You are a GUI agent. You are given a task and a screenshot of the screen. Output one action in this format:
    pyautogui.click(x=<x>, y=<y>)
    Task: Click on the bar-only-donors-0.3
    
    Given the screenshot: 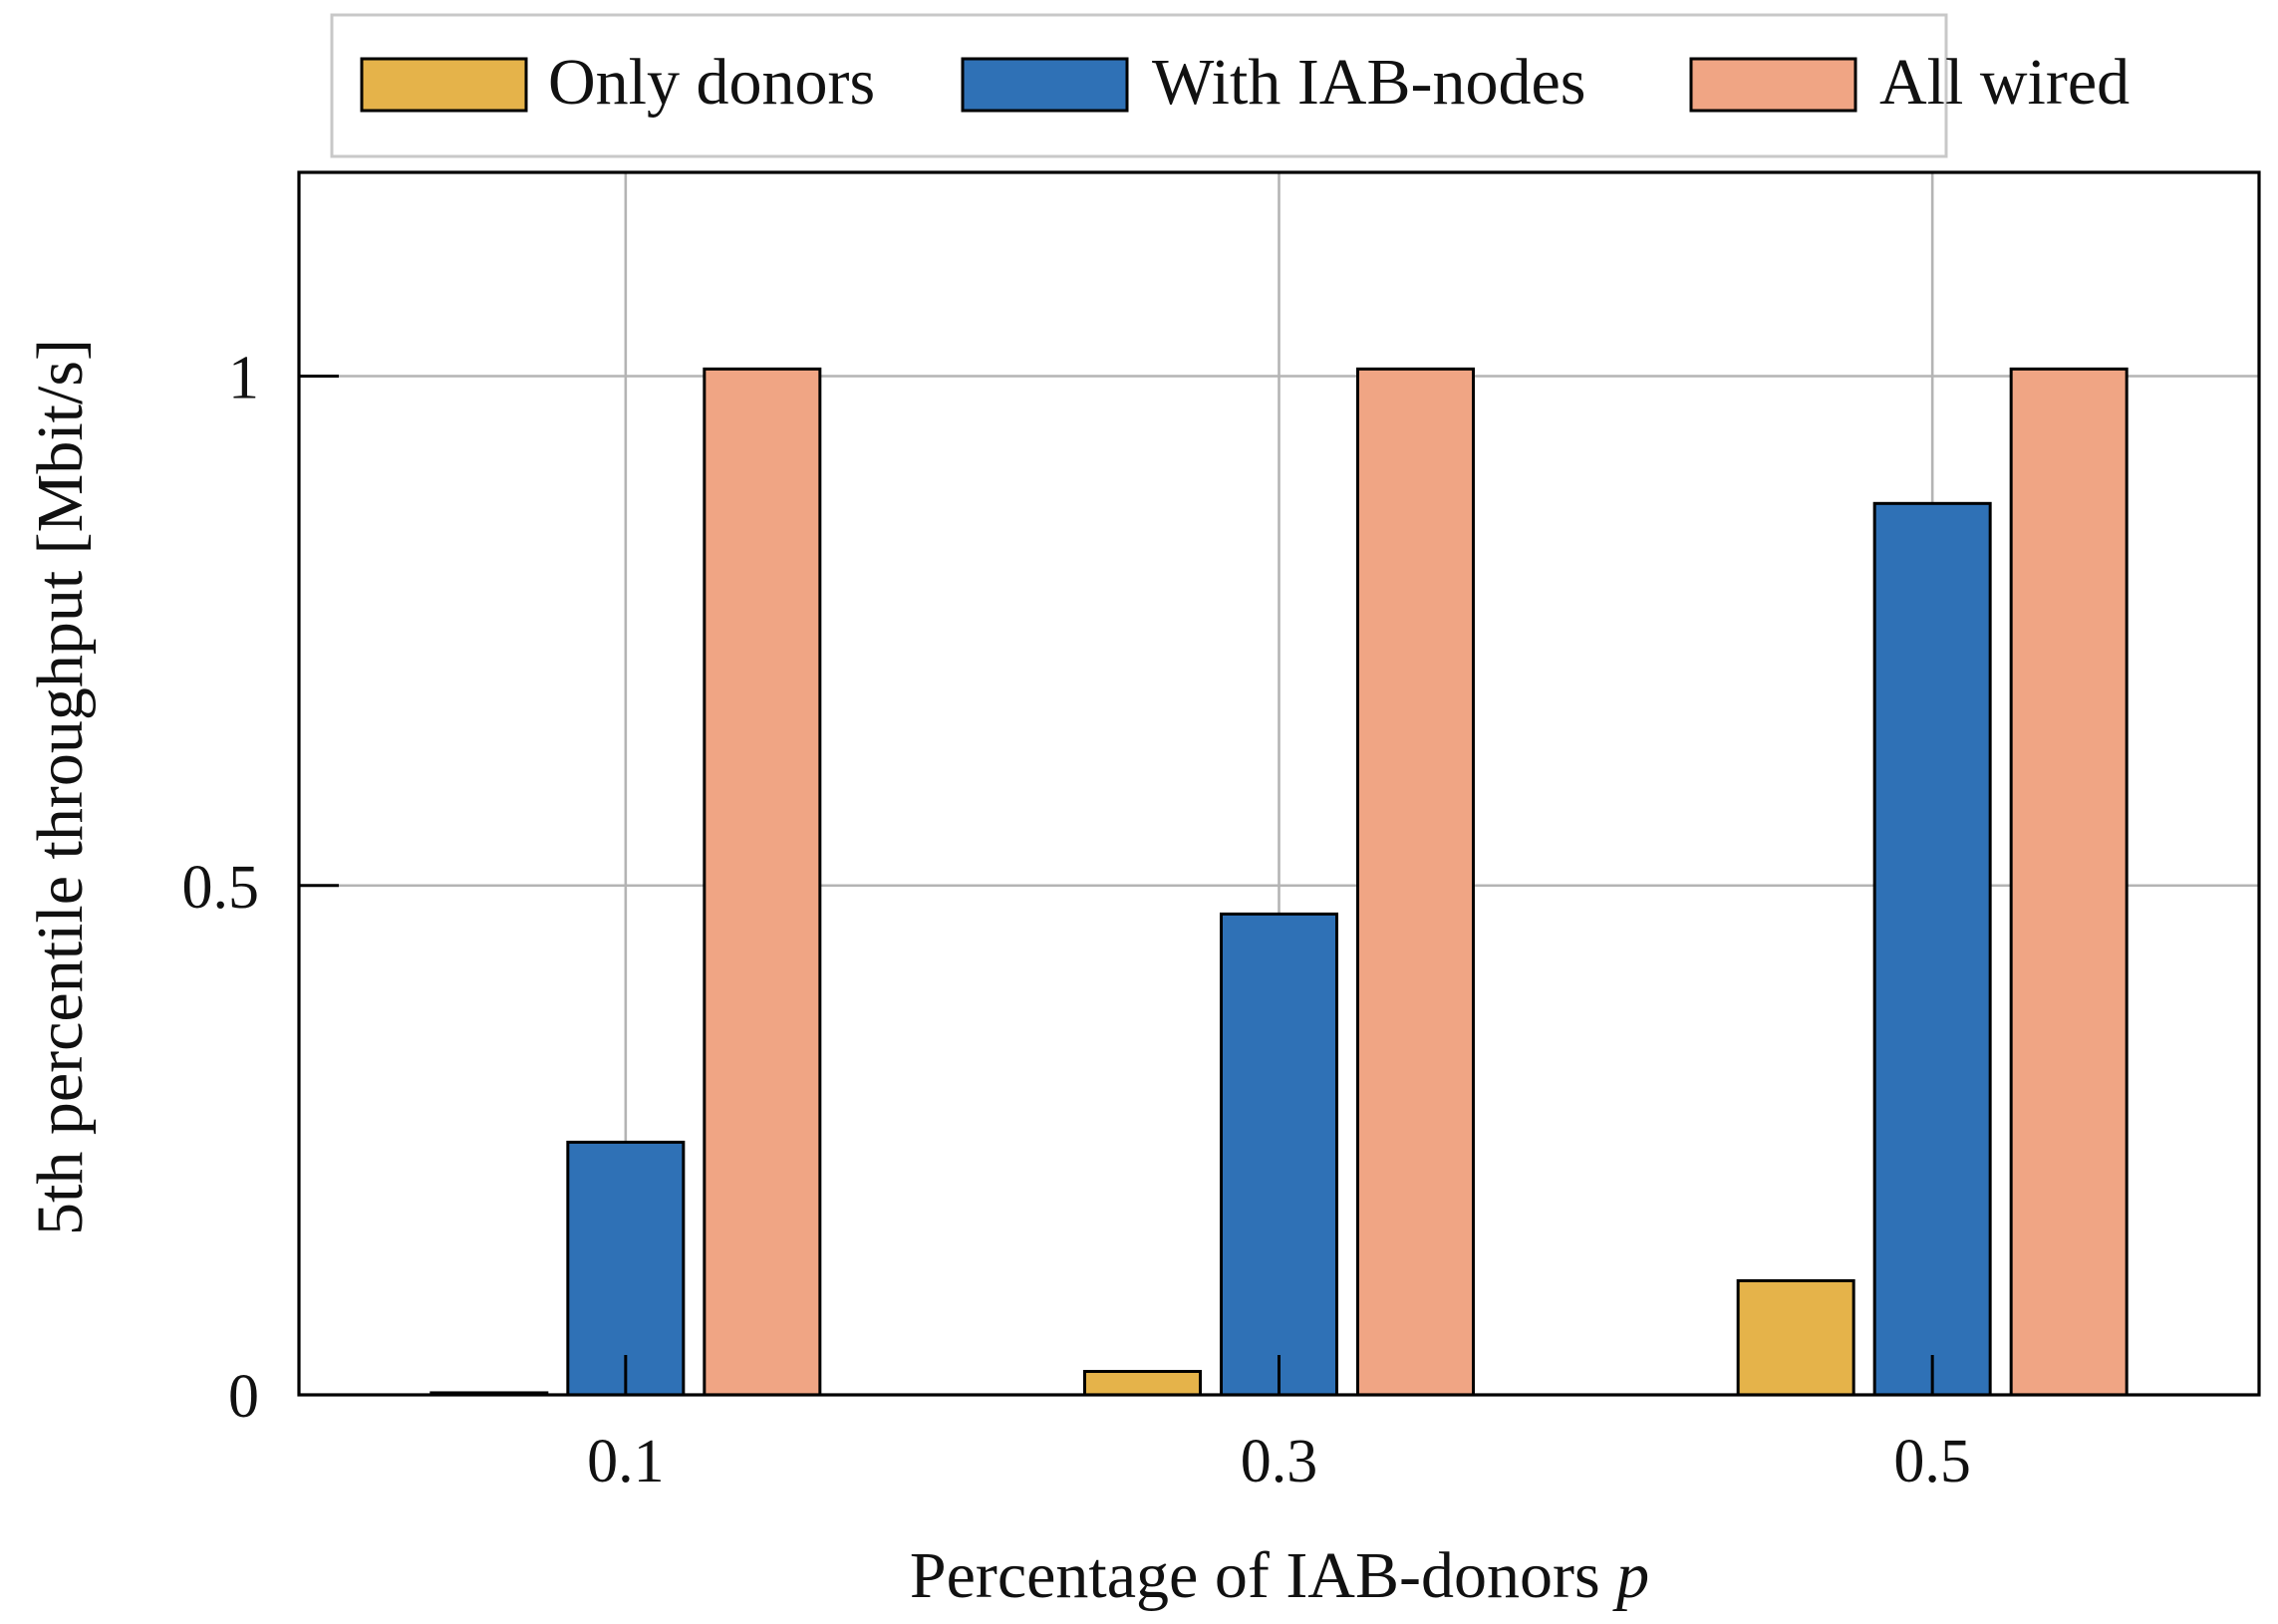 What is the action you would take?
    pyautogui.click(x=1142, y=1383)
    